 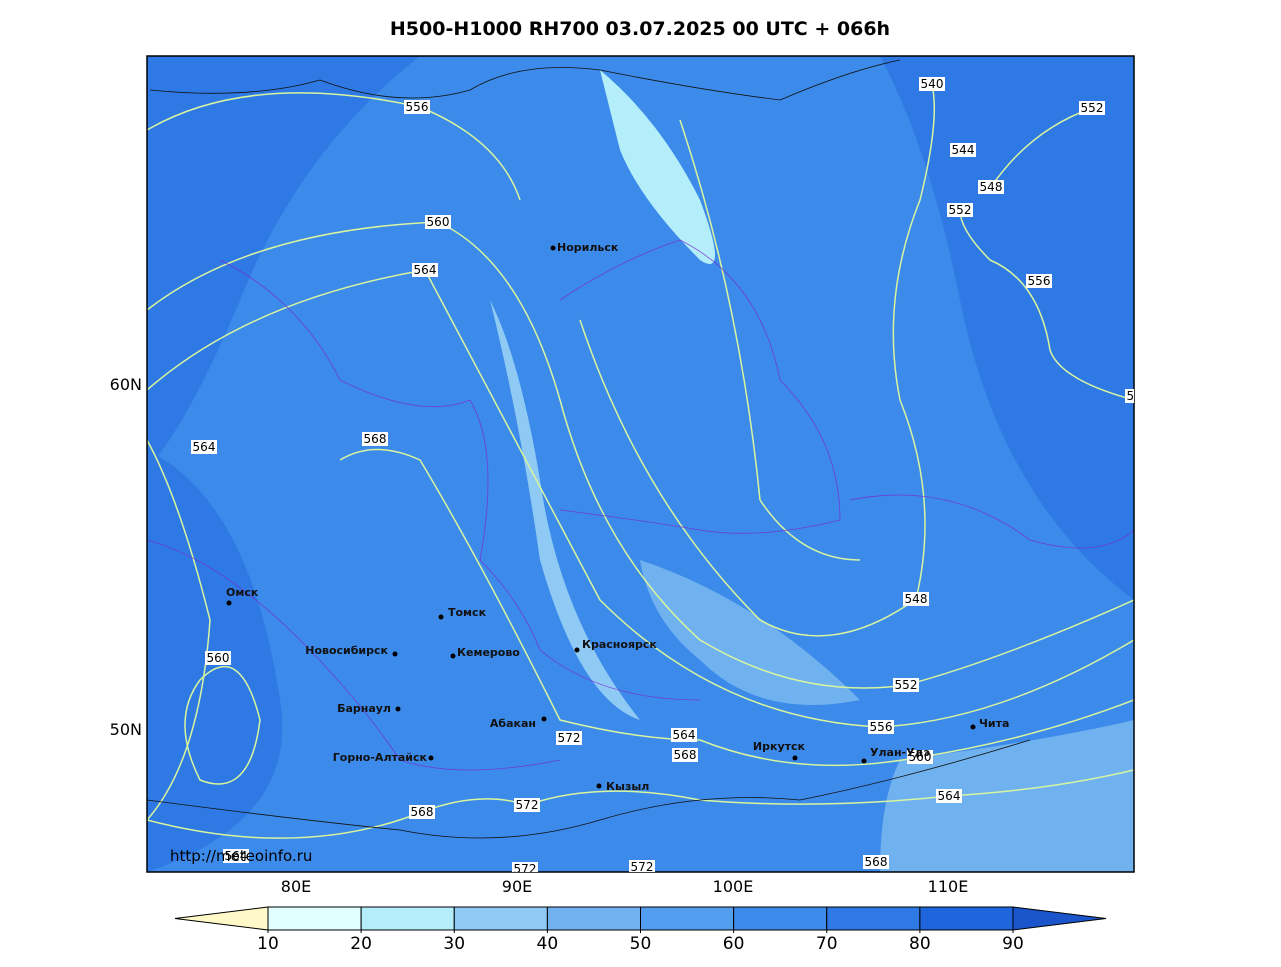 What do you see at coordinates (963, 150) in the screenshot?
I see `contour-label: 544` at bounding box center [963, 150].